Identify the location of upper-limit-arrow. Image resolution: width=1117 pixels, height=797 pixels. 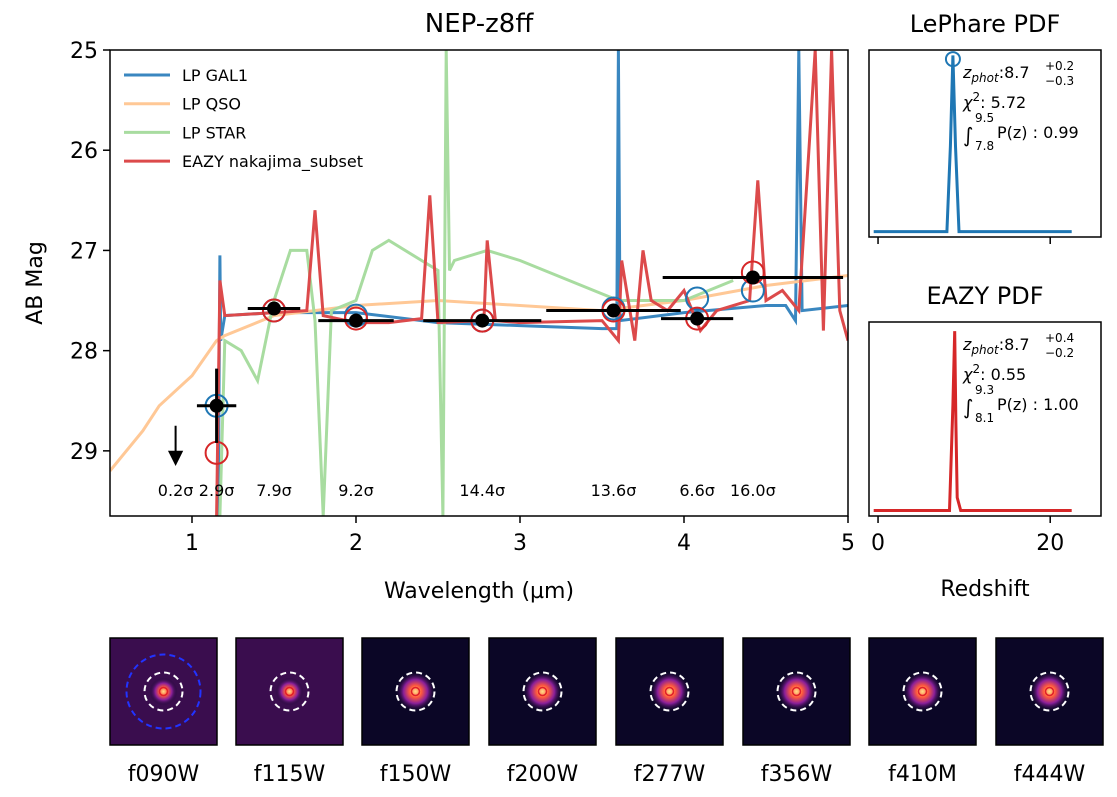
(175, 446).